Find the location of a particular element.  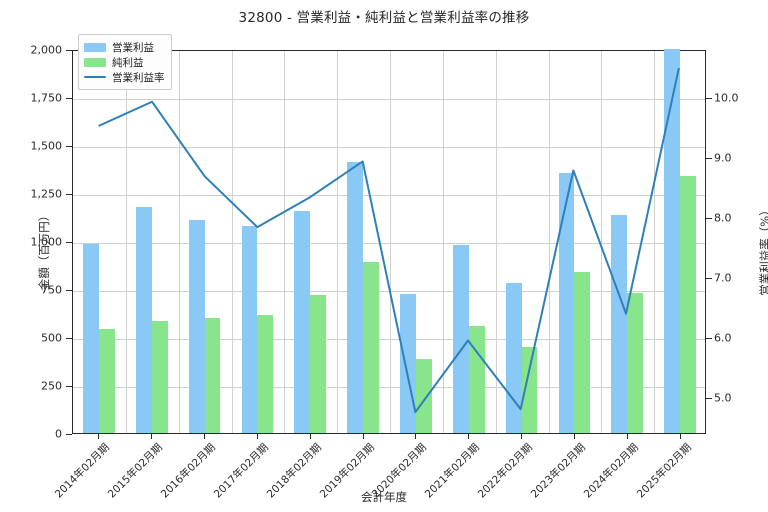

y-tick-label-left: 250 is located at coordinates (51, 386).